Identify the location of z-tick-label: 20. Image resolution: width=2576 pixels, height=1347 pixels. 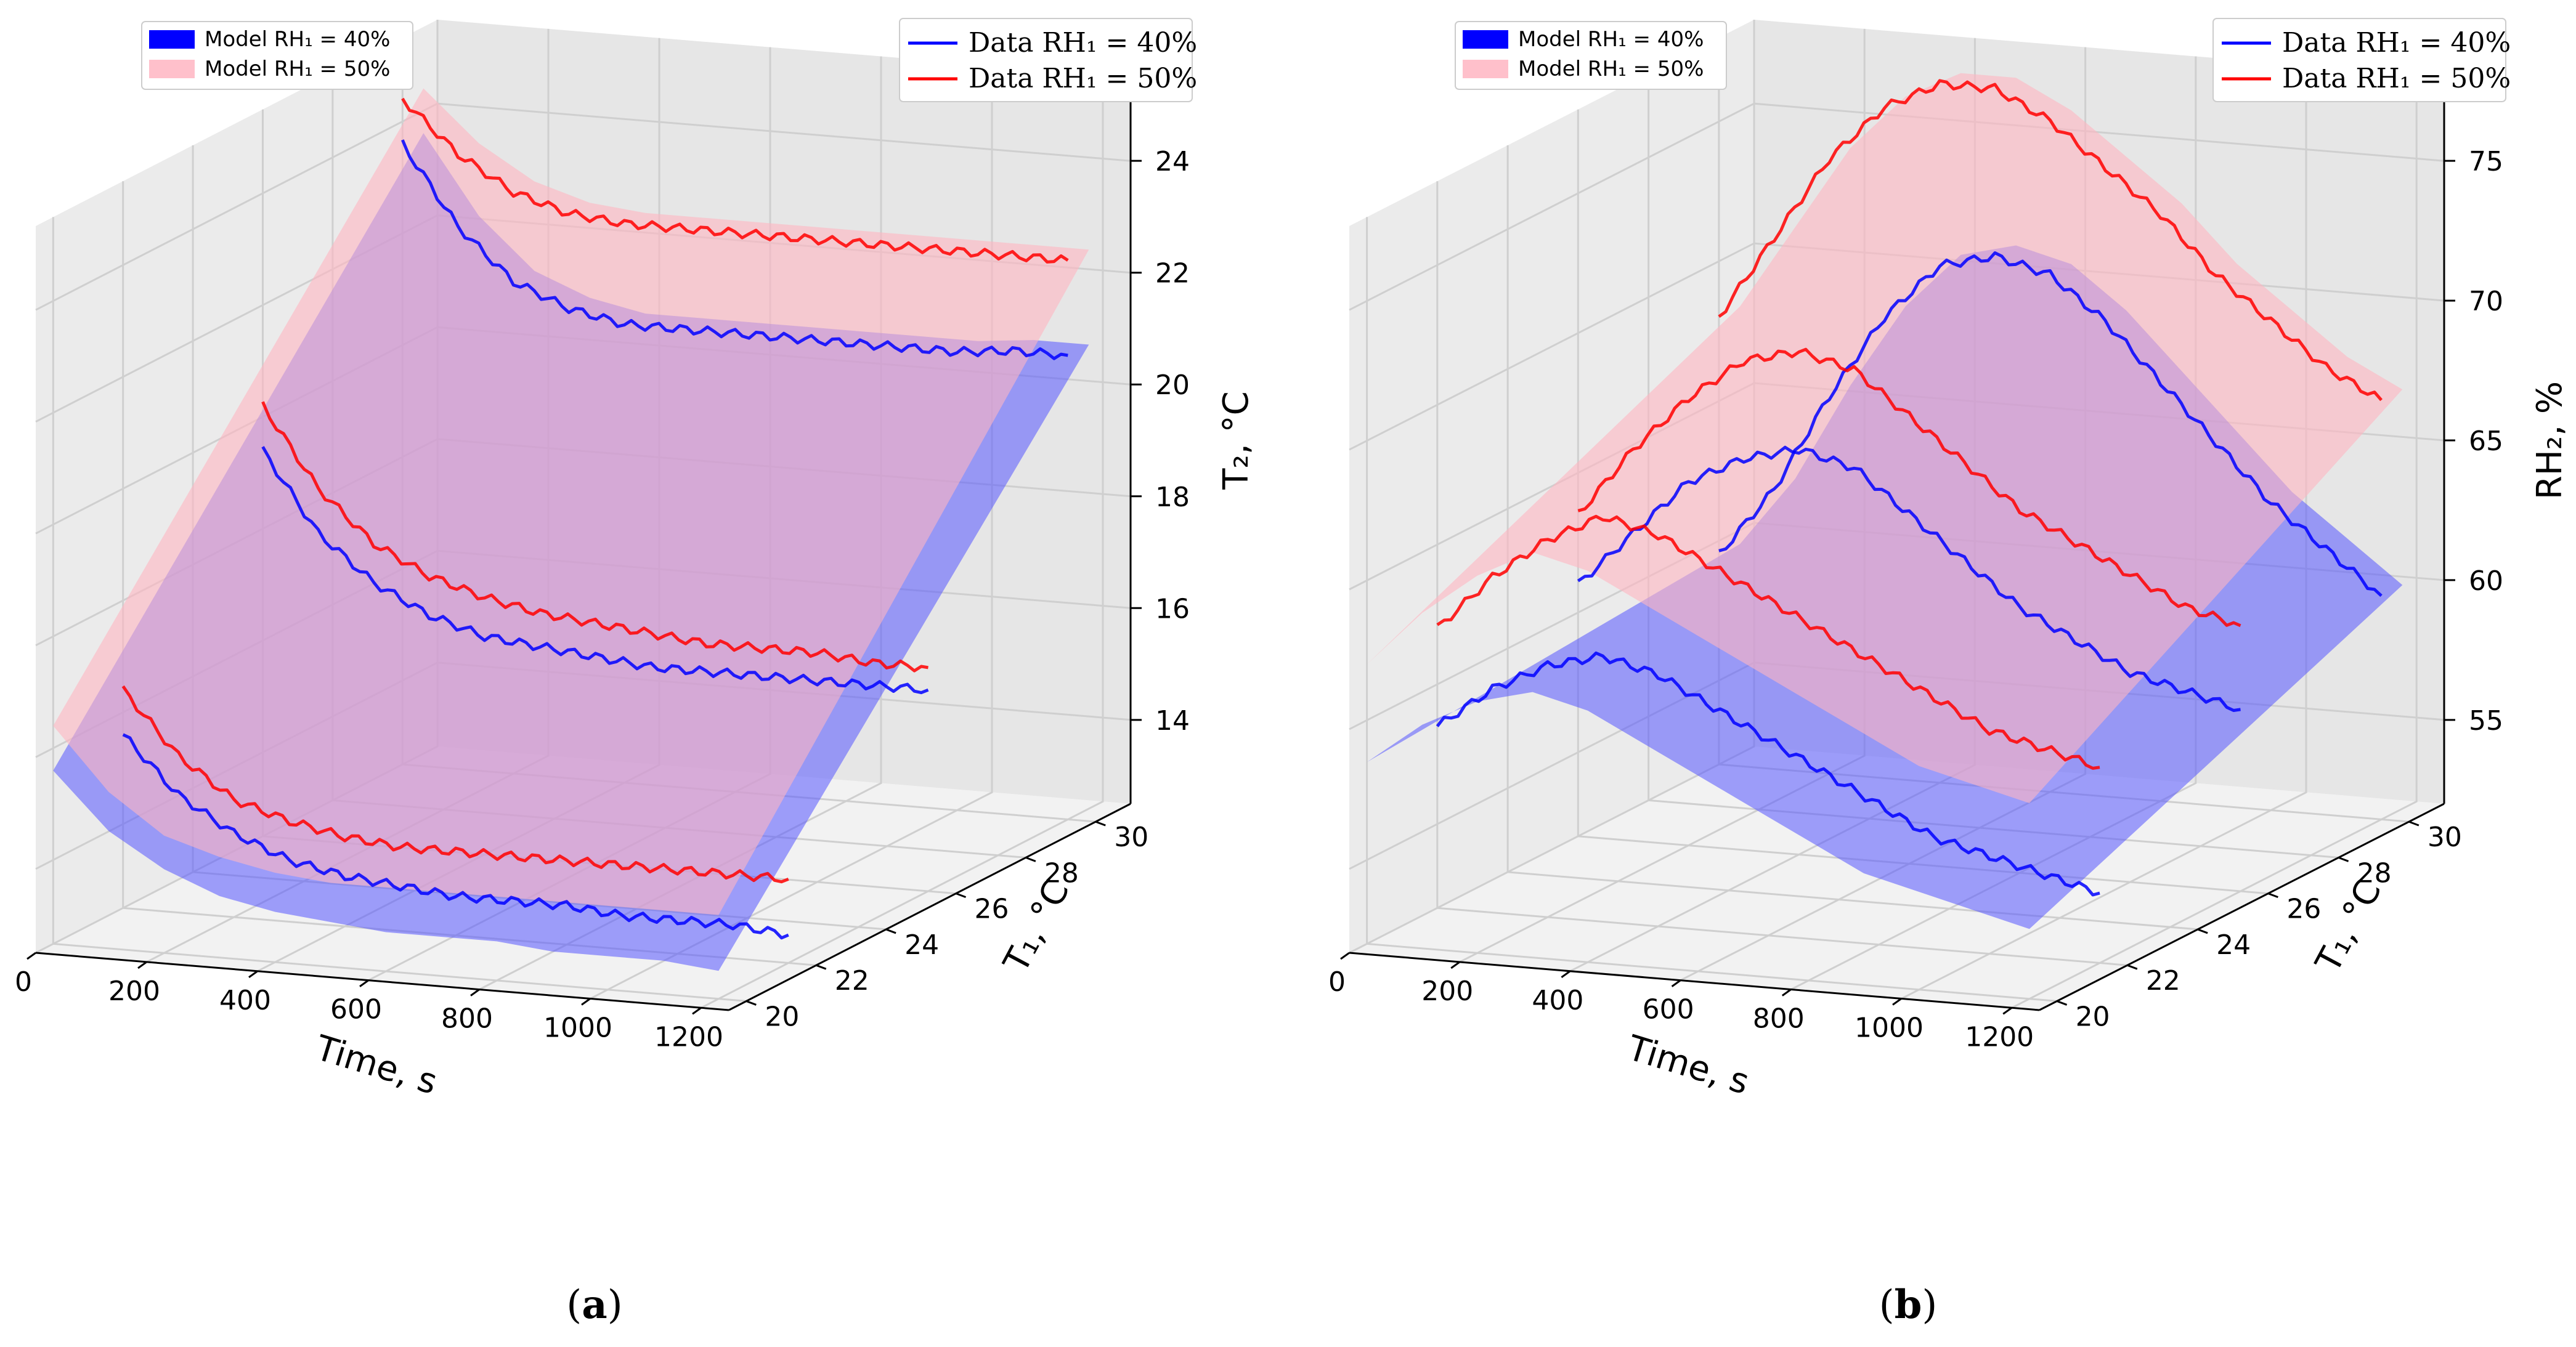
(1172, 385).